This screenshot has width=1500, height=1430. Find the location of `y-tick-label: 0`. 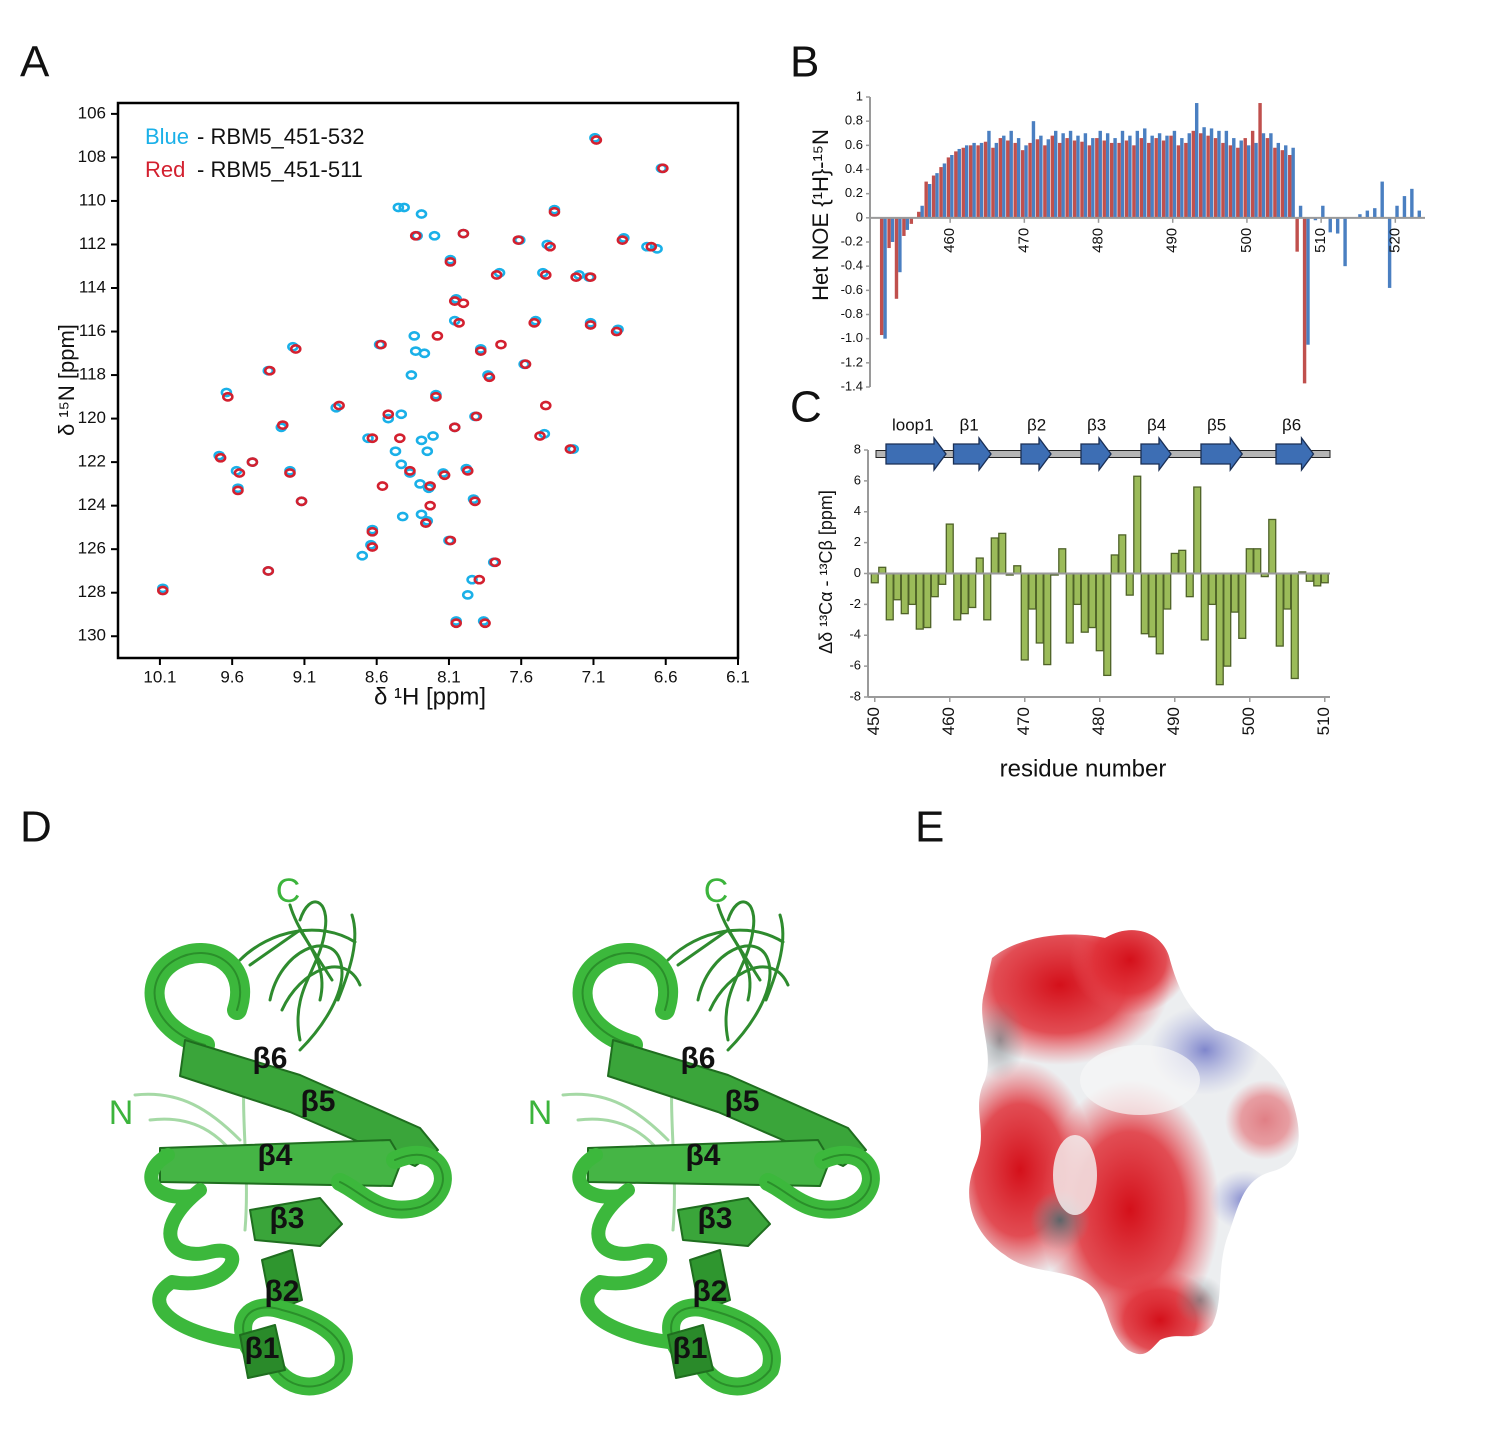

y-tick-label: 0 is located at coordinates (857, 572).